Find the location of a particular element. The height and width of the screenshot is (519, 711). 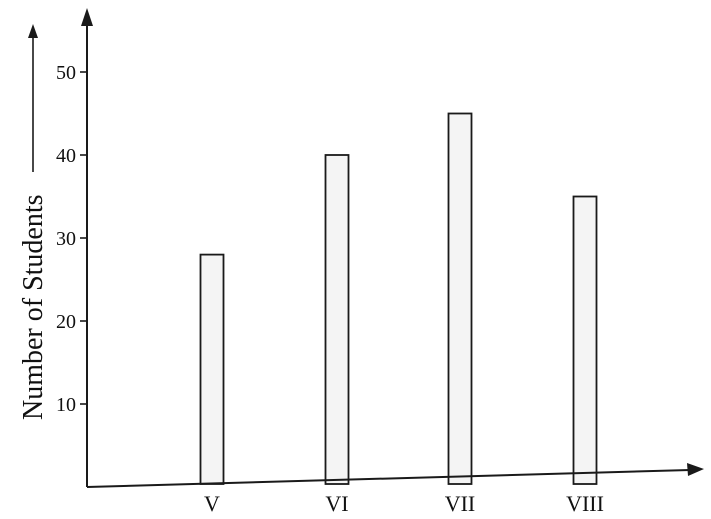

y-axis-arrowhead is located at coordinates (87, 17).